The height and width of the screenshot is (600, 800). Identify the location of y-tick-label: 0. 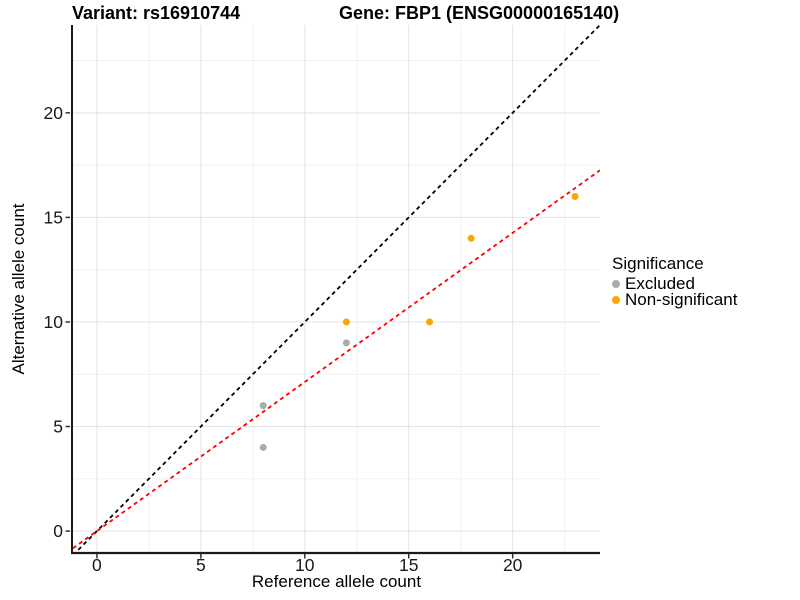
(58, 531).